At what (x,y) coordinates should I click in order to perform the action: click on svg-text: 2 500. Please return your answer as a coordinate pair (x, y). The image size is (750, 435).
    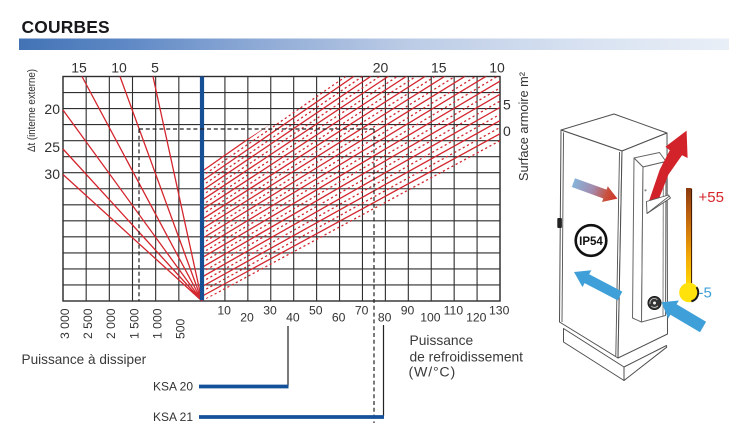
    Looking at the image, I should click on (88, 323).